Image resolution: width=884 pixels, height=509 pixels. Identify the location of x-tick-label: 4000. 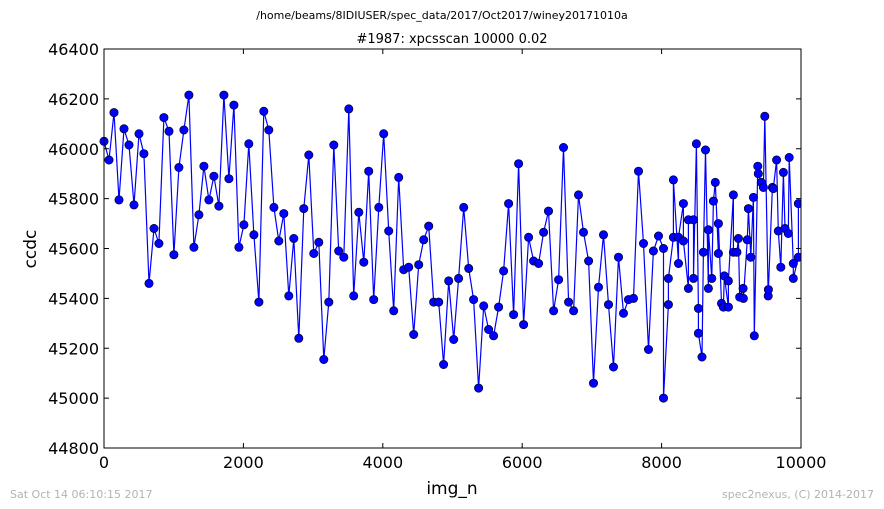
(382, 462).